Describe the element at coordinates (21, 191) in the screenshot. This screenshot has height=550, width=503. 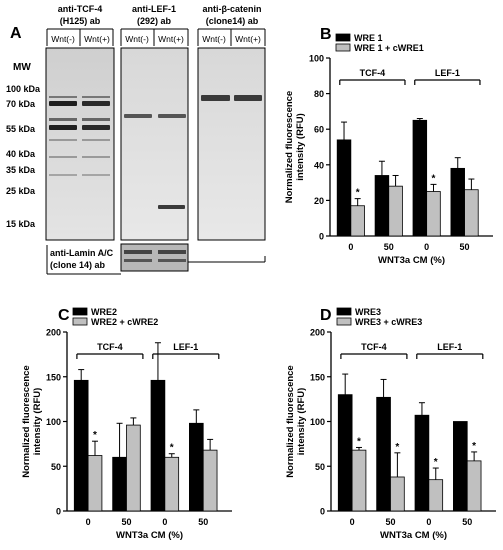
I see `mw-marker-25: 25 kDa` at that location.